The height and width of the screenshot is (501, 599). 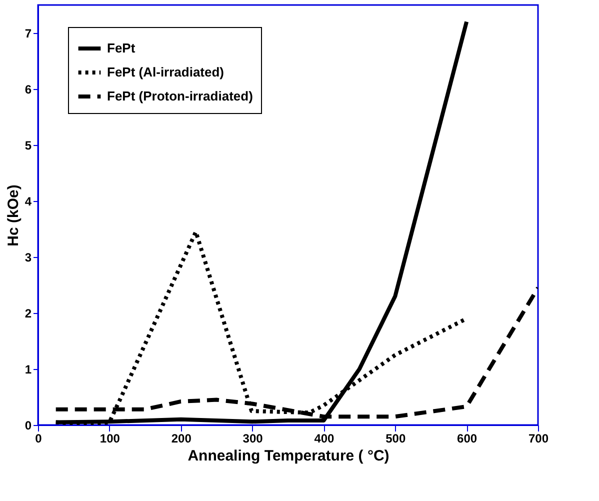 I want to click on y-tick-label: 2, so click(x=28, y=313).